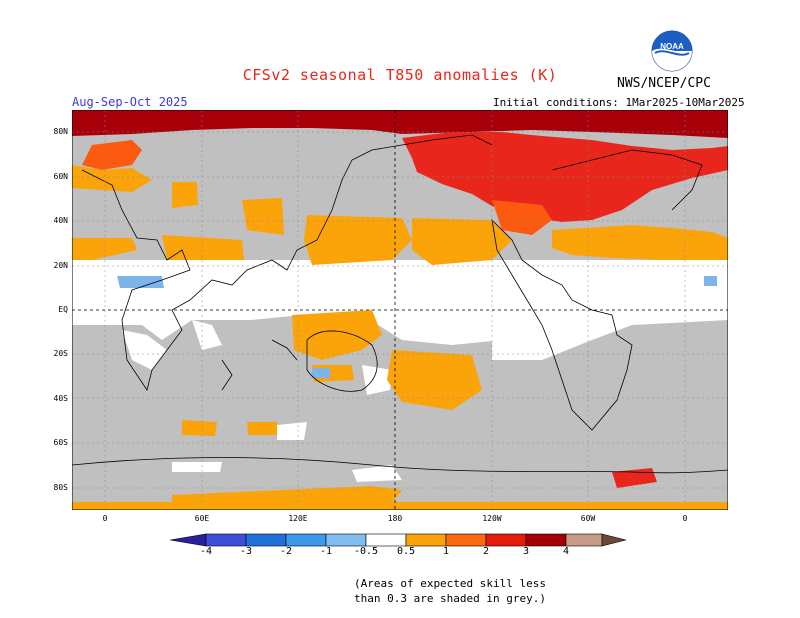 This screenshot has height=618, width=800. What do you see at coordinates (492, 518) in the screenshot?
I see `lon-label-120w: 120W` at bounding box center [492, 518].